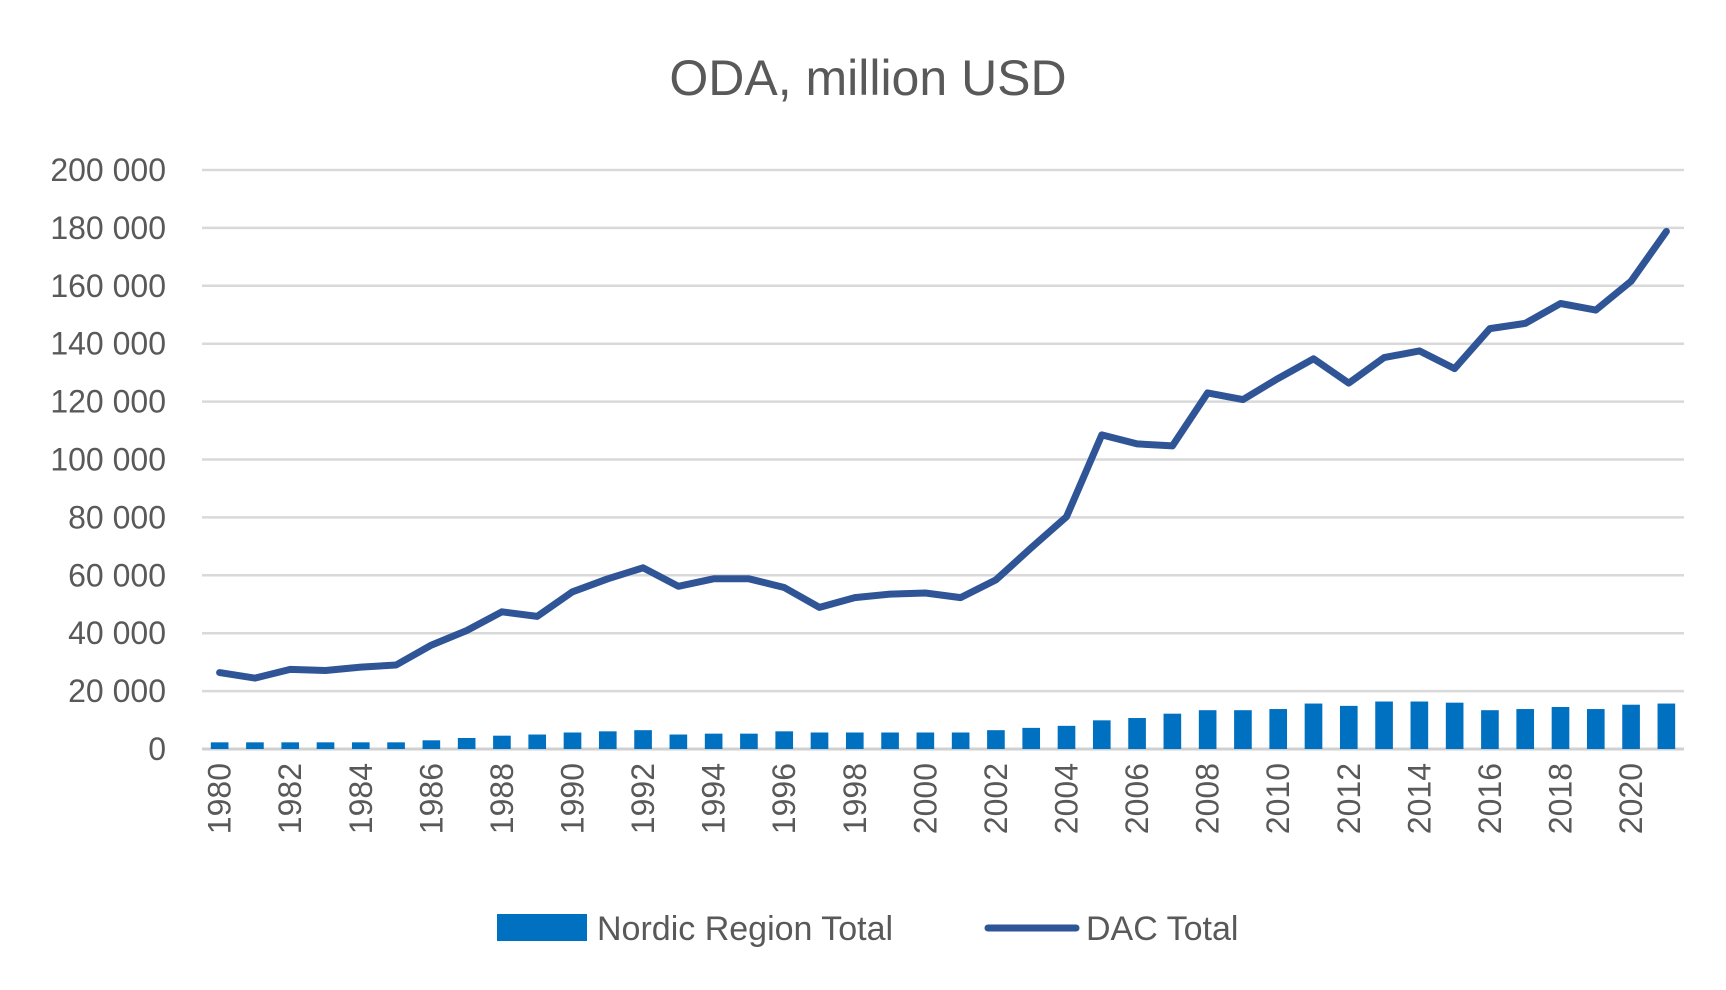 The image size is (1726, 990). What do you see at coordinates (117, 691) in the screenshot?
I see `y-tick-label: 20 000` at bounding box center [117, 691].